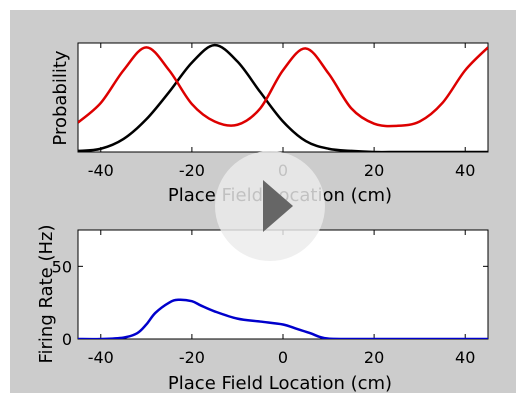 The image size is (526, 403). I want to click on play-button, so click(270, 206).